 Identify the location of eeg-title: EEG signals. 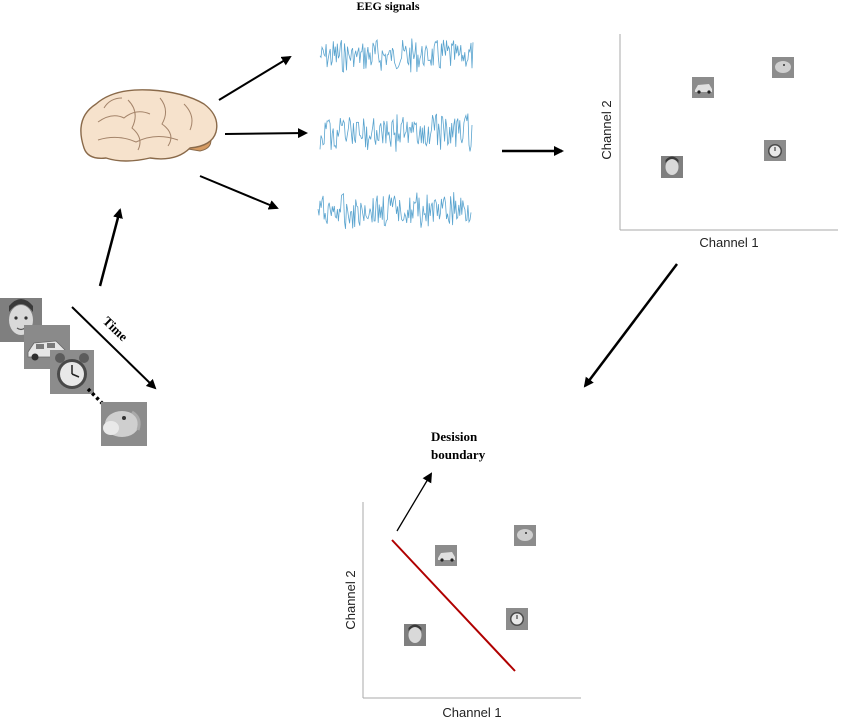
(387, 6).